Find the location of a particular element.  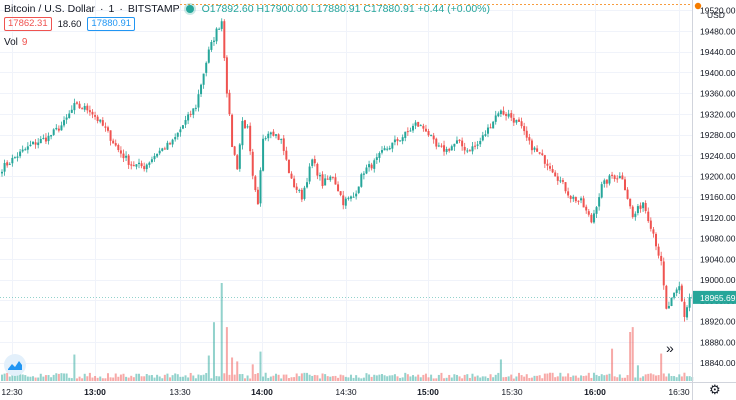

alert-marker-icon is located at coordinates (698, 6).